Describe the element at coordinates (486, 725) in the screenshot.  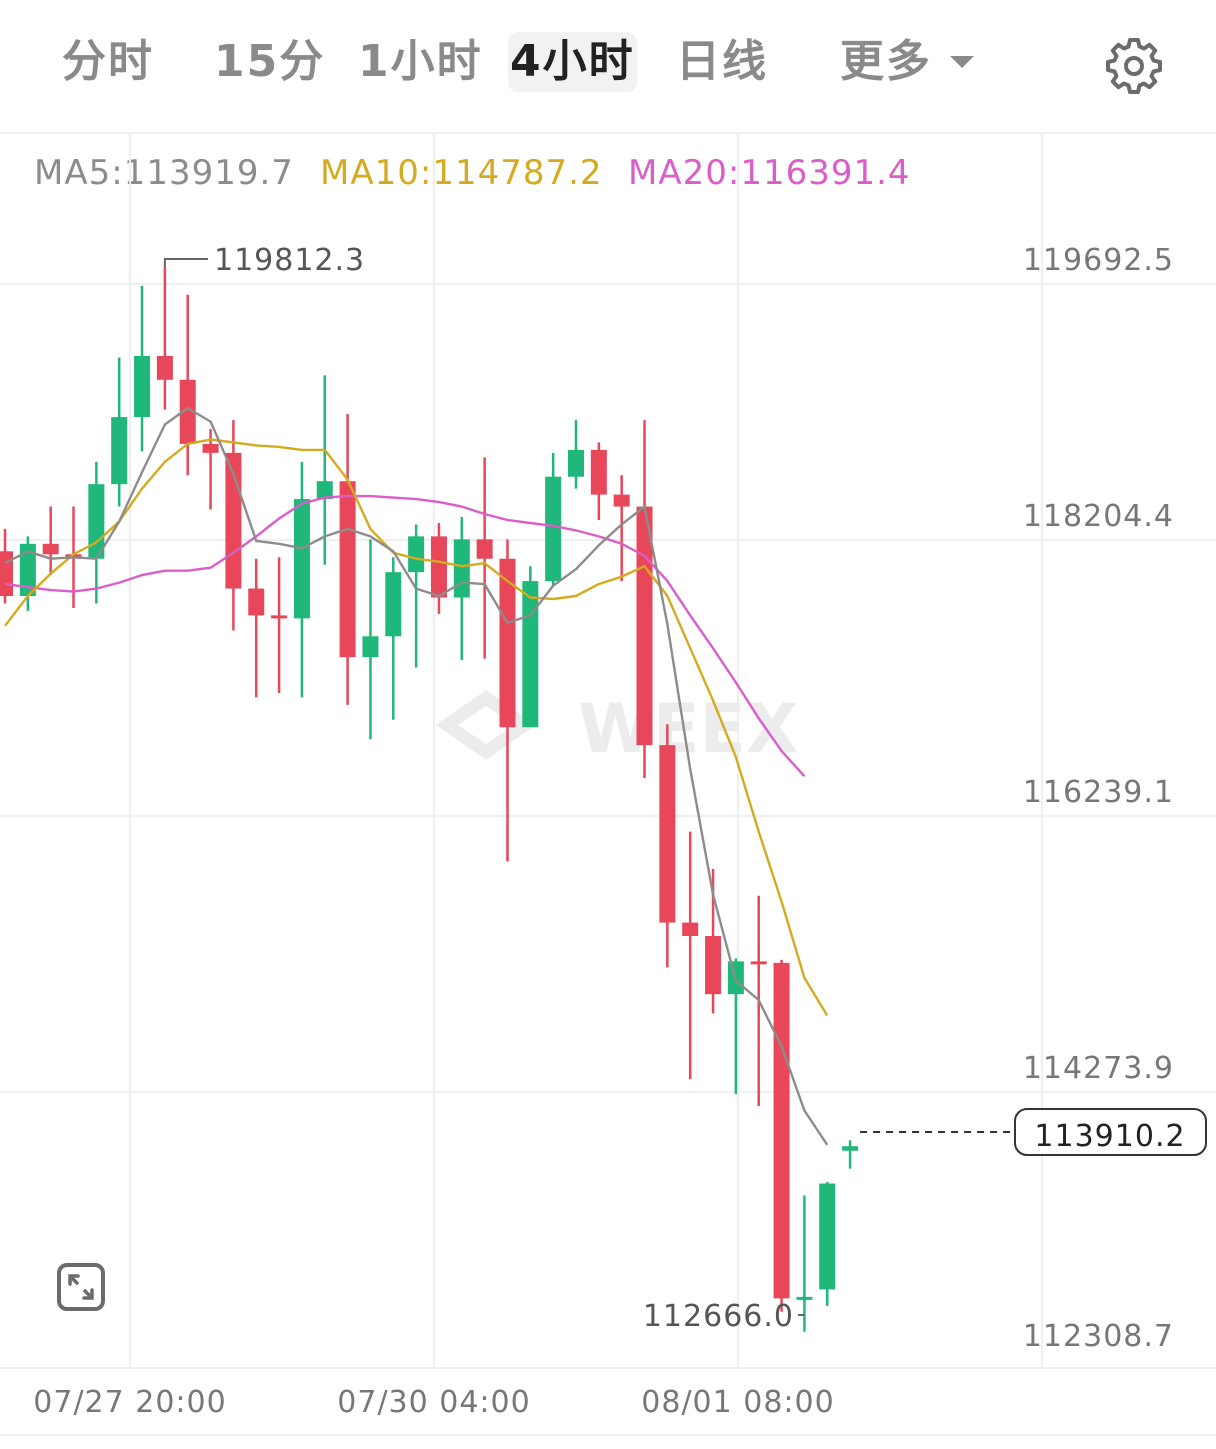
I see `watermark-logo` at that location.